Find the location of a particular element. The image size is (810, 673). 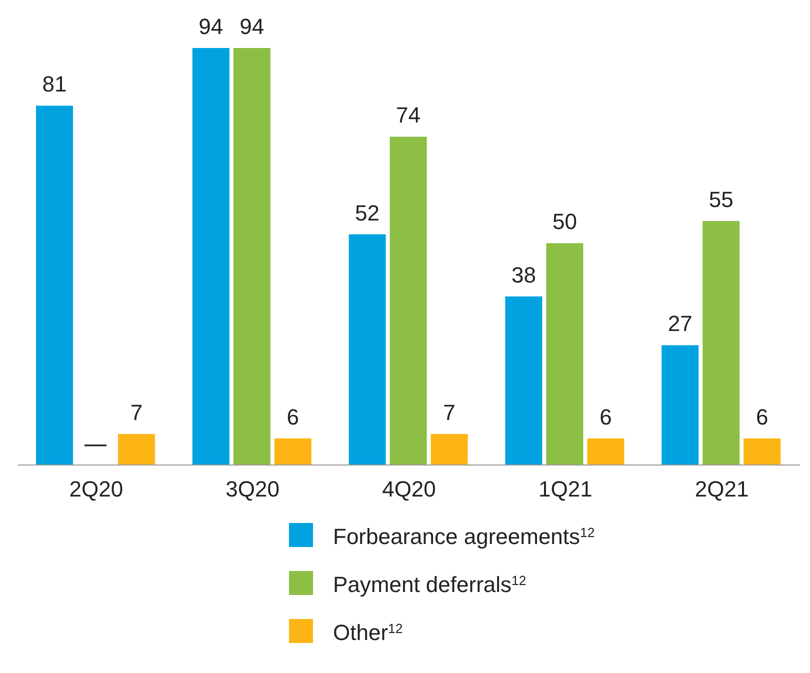

x-tick-label: 3Q20 is located at coordinates (253, 489).